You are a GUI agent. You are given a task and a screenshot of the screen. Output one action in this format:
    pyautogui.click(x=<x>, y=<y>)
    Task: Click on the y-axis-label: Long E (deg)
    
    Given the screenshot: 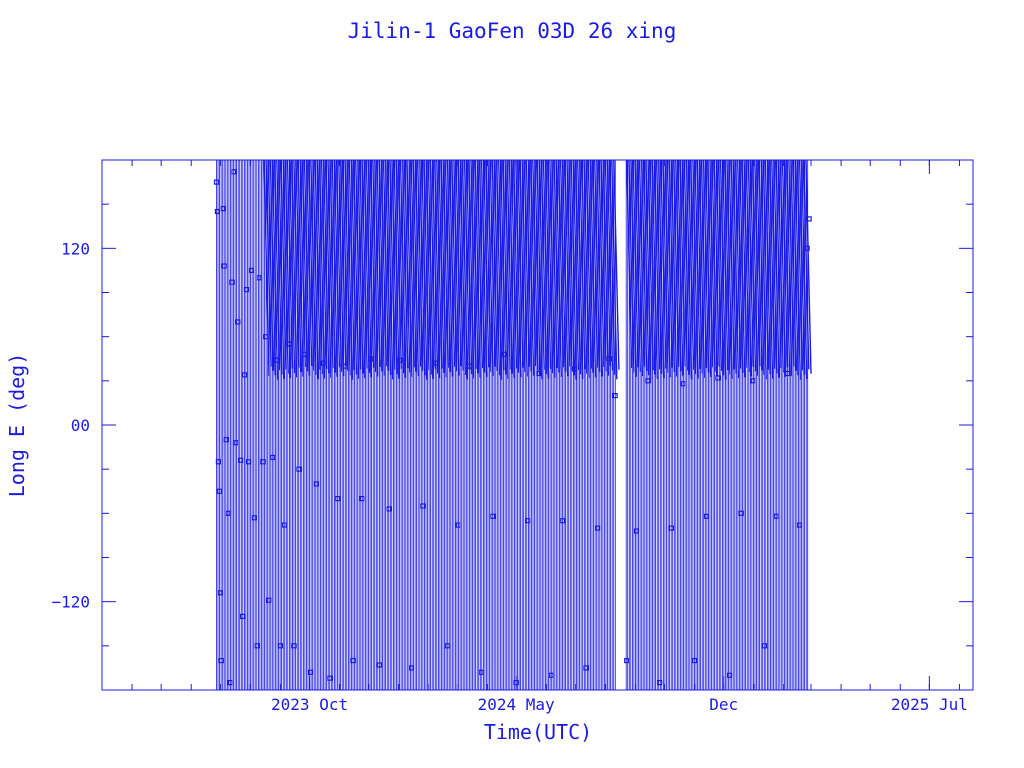 What is the action you would take?
    pyautogui.click(x=17, y=425)
    